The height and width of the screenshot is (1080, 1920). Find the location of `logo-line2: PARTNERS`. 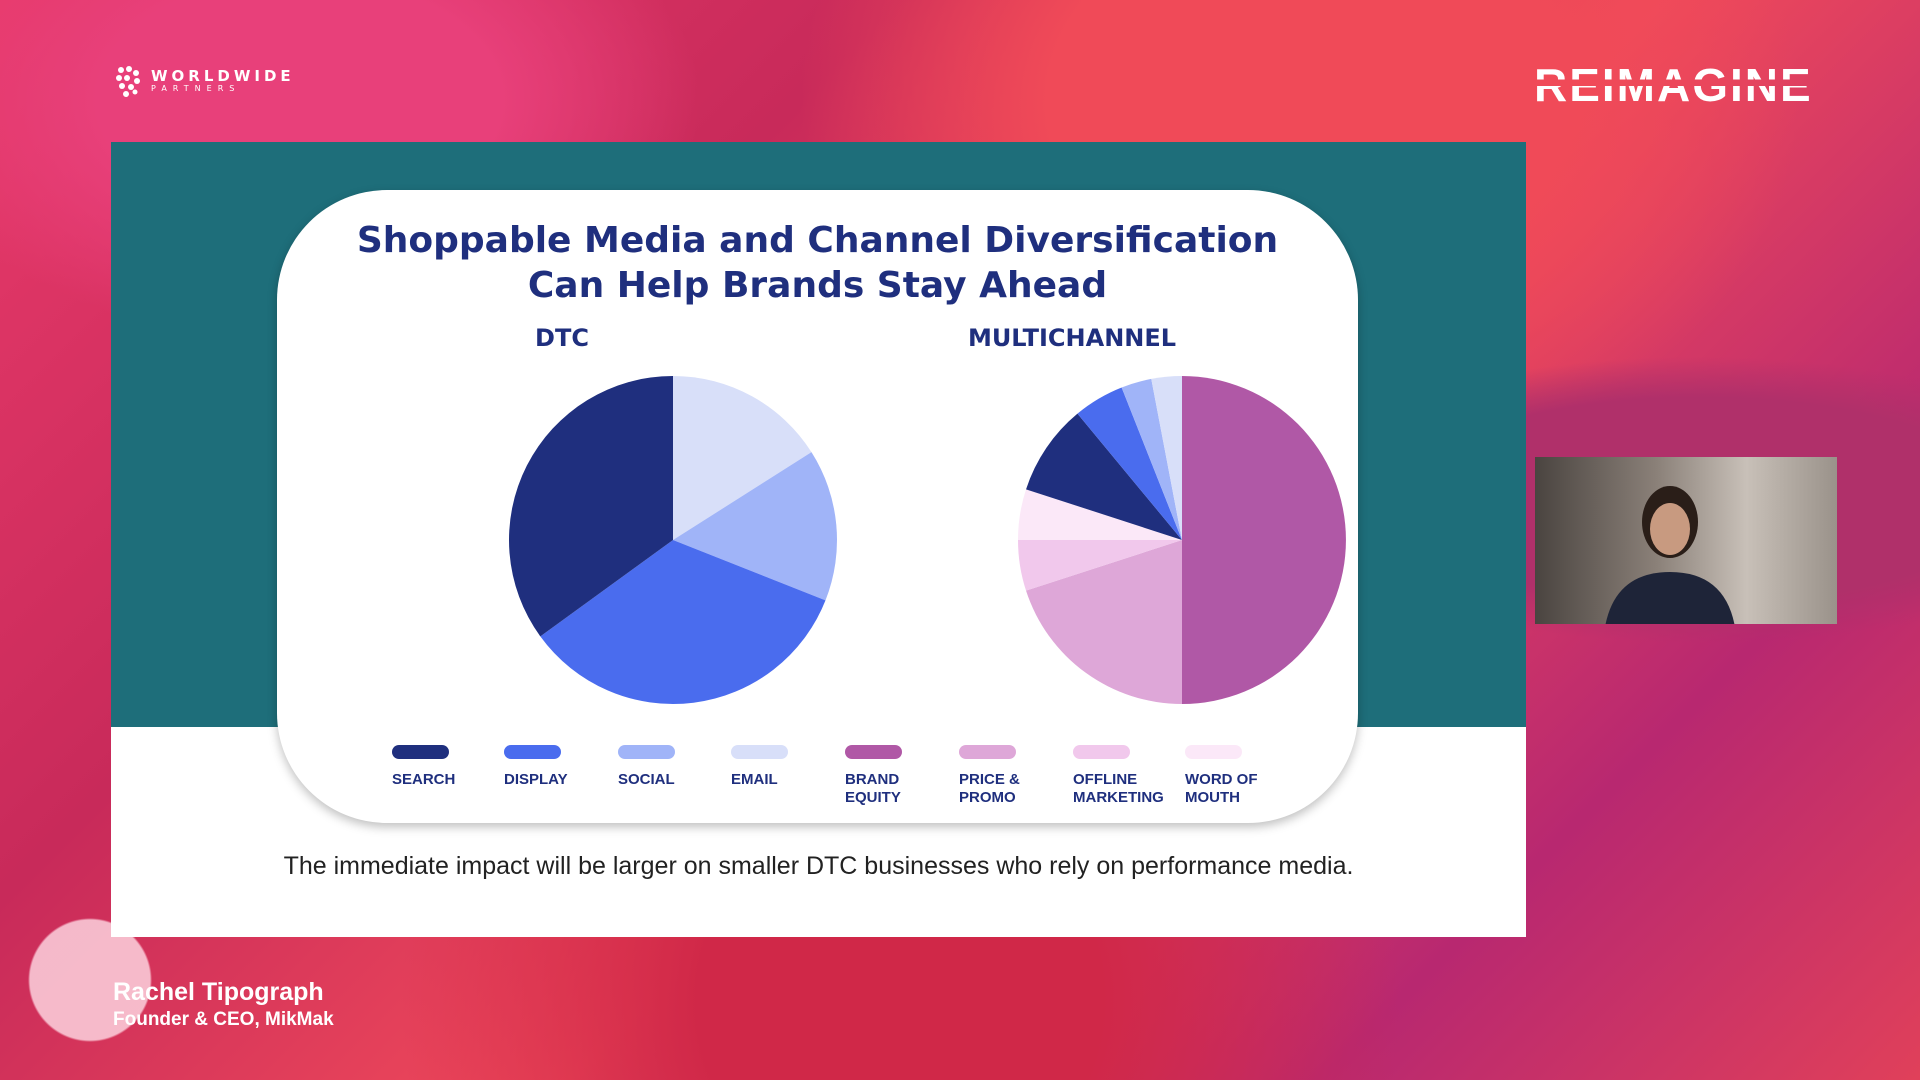

logo-line2: PARTNERS is located at coordinates (196, 88).